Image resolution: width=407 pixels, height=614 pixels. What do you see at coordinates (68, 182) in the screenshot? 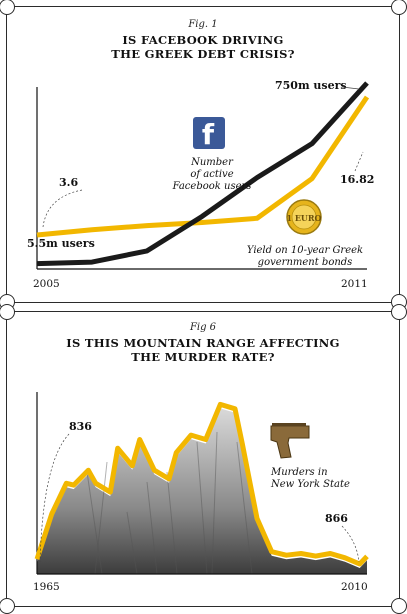
I see `bond-start-label: 3.6` at bounding box center [68, 182].